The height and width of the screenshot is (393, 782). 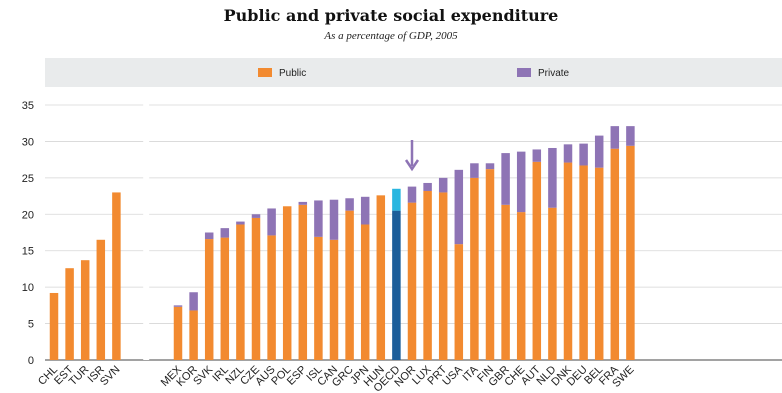 I want to click on bar-private-ESP, so click(x=303, y=203).